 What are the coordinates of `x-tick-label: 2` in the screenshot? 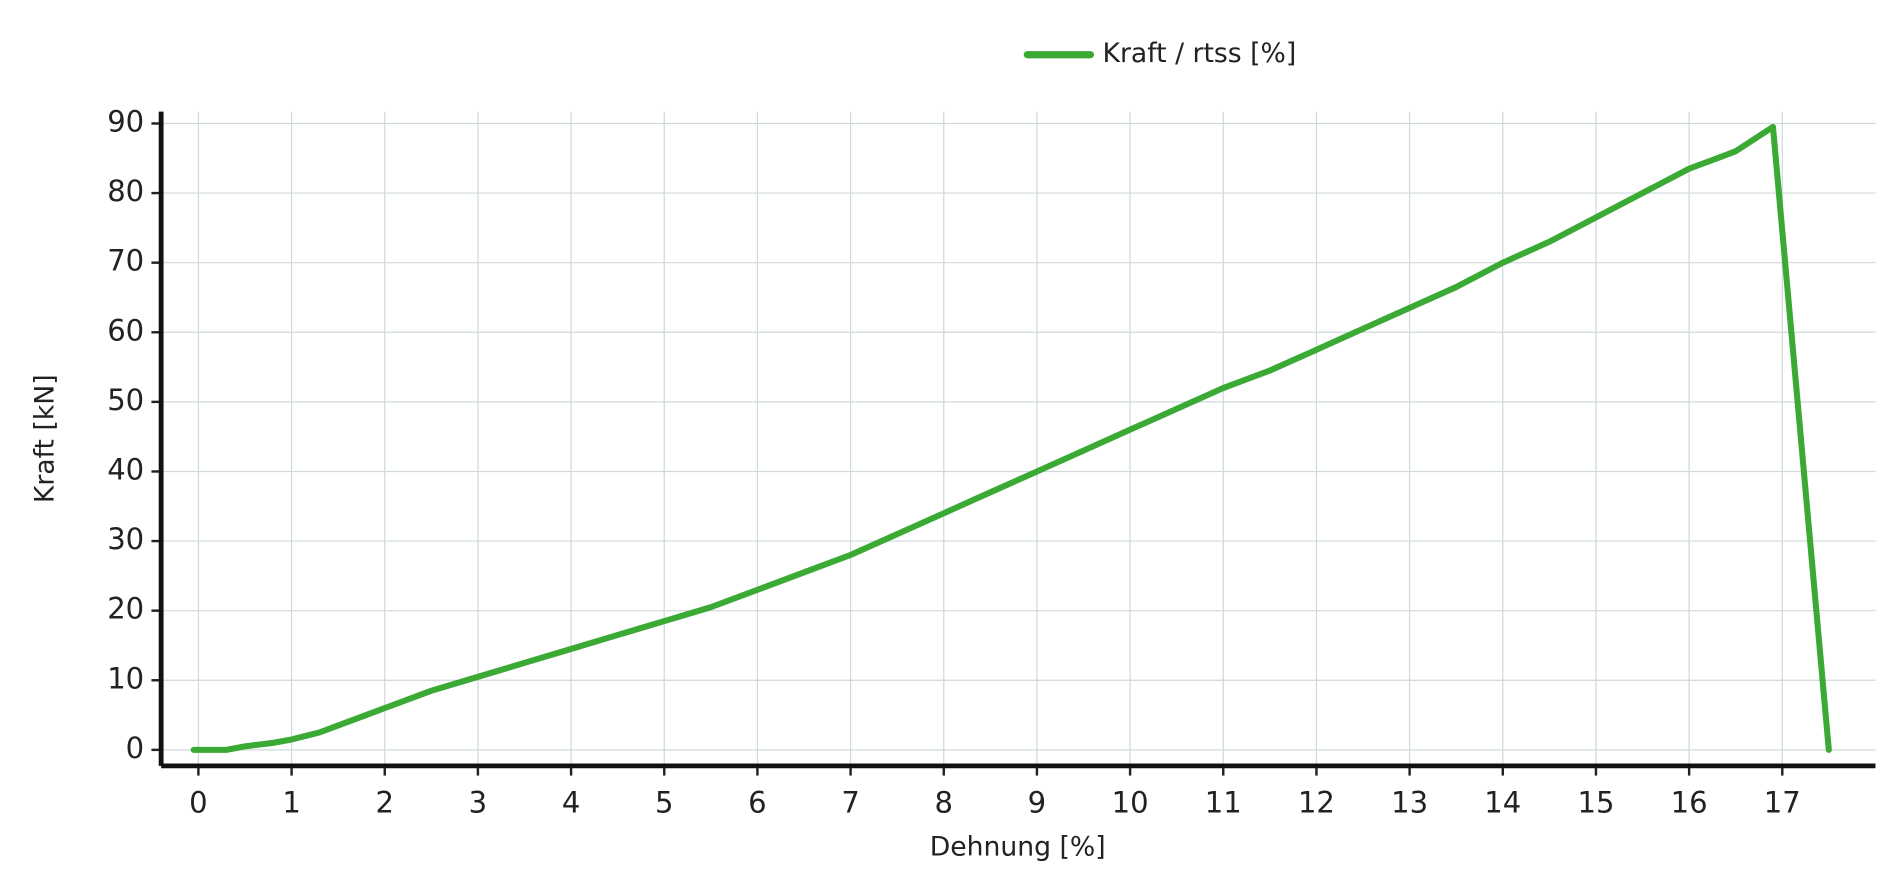 It's located at (384, 803).